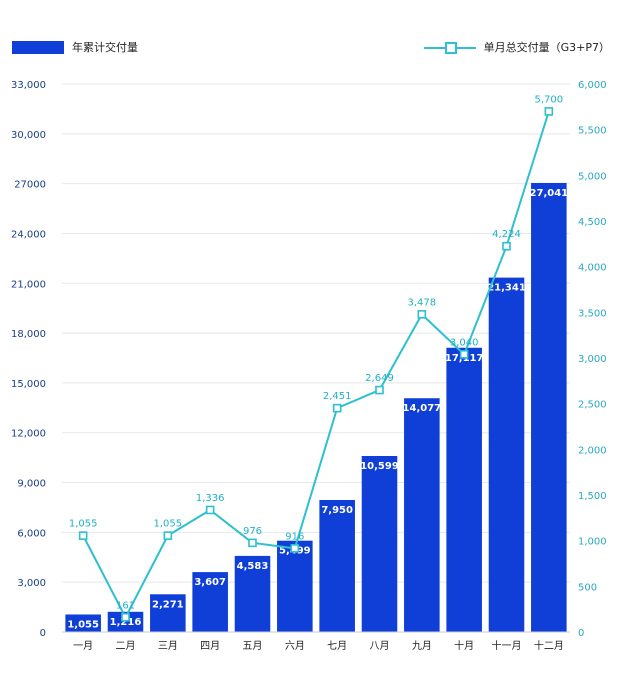 Image resolution: width=622 pixels, height=700 pixels. Describe the element at coordinates (43, 633) in the screenshot. I see `y-left-tick-label: 0` at that location.